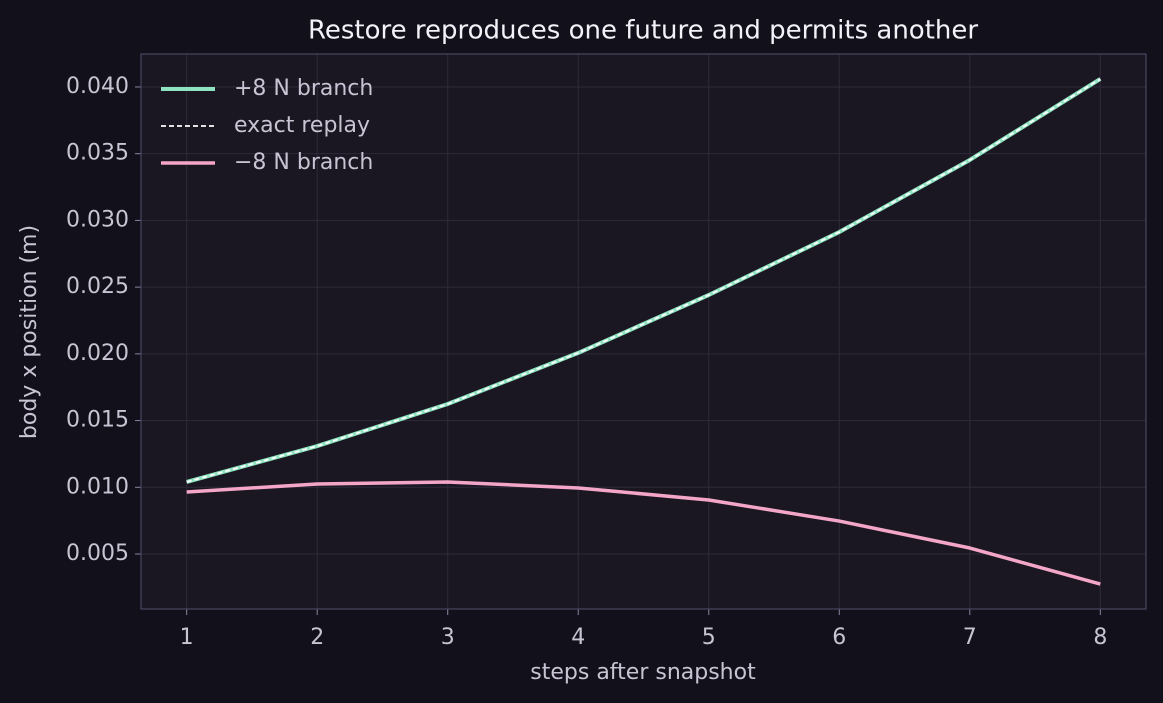  Describe the element at coordinates (303, 162) in the screenshot. I see `legend-label: −8 N branch` at that location.